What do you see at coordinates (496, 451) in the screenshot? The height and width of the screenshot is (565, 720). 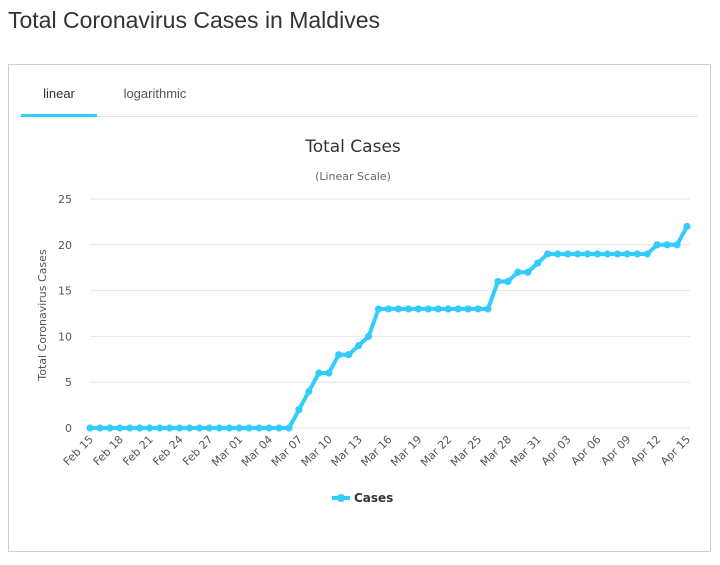 I see `x-tick-label: Mar 28` at bounding box center [496, 451].